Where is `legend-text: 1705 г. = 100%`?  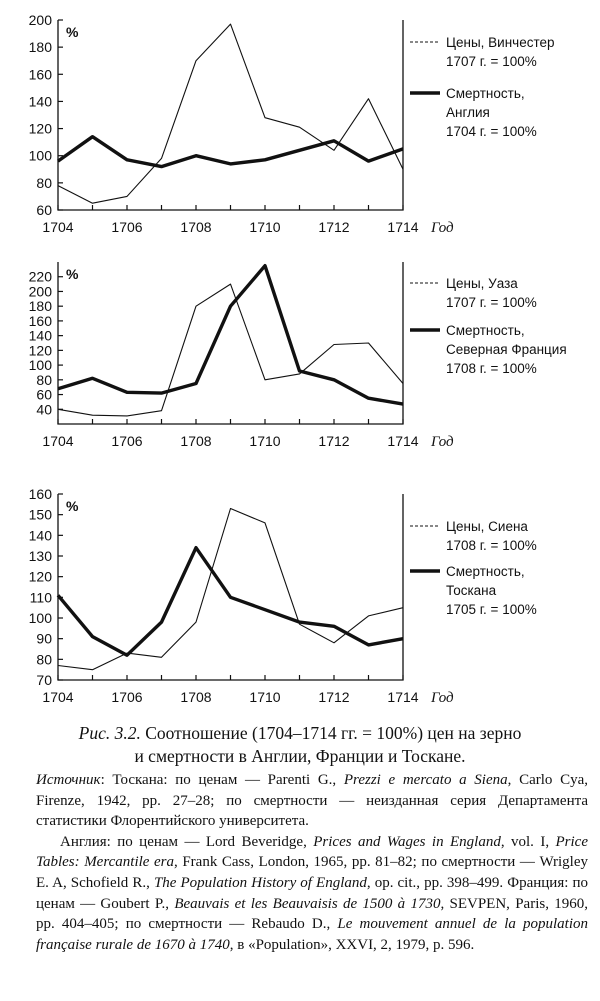 legend-text: 1705 г. = 100% is located at coordinates (491, 609).